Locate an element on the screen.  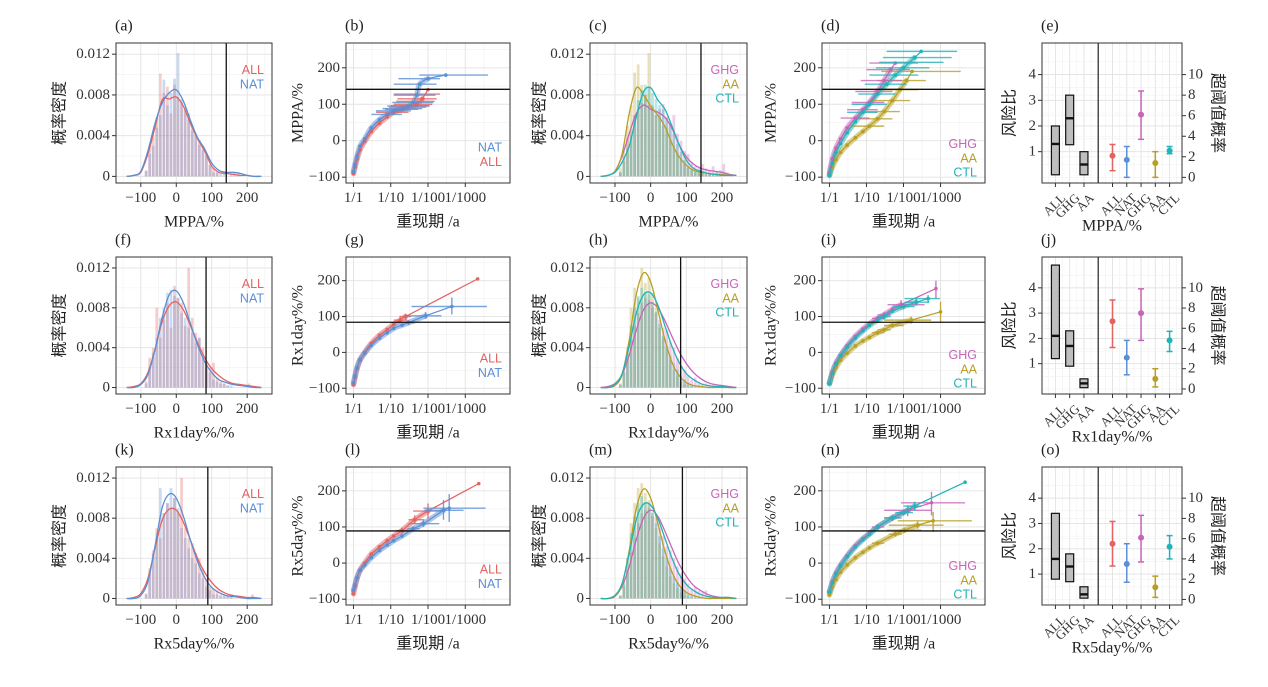
exceedance-point-nat is located at coordinates (1126, 357).